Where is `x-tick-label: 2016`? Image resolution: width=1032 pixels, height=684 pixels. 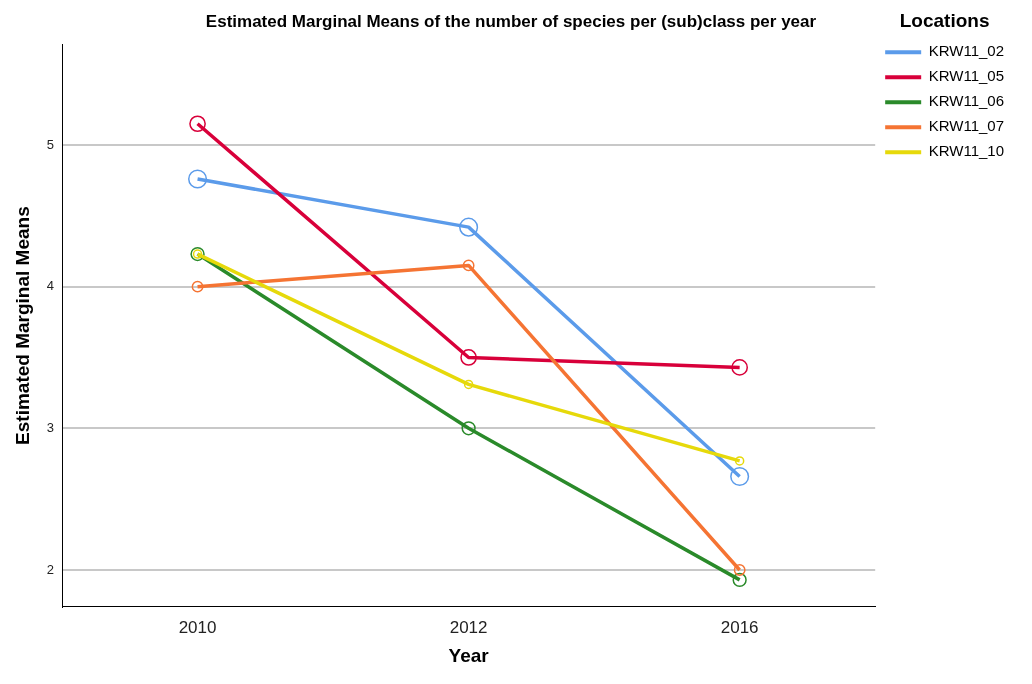 x-tick-label: 2016 is located at coordinates (739, 627).